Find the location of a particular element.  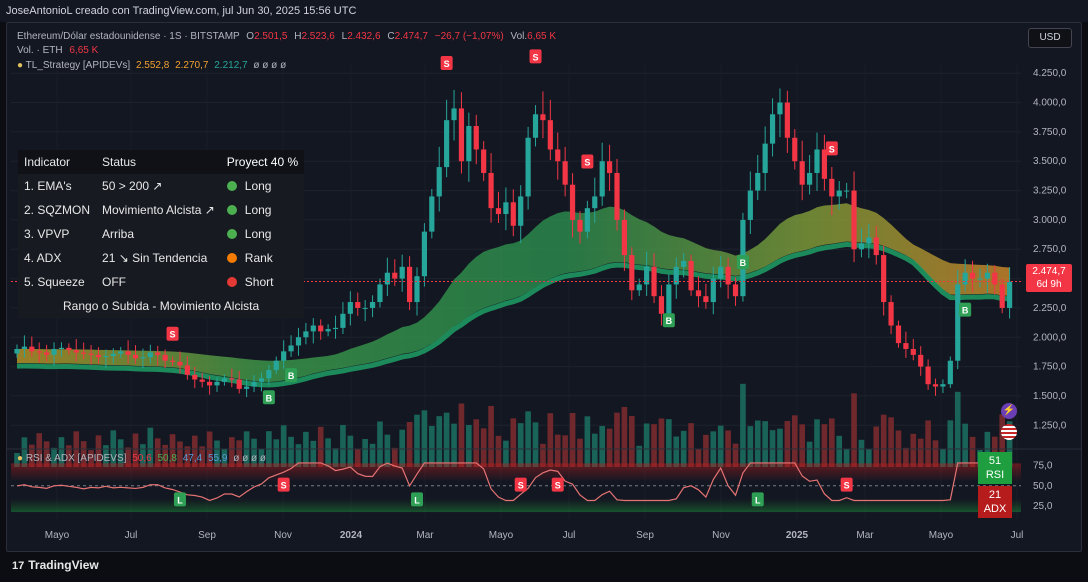

adx-value-badge: 21 ADX is located at coordinates (995, 502).